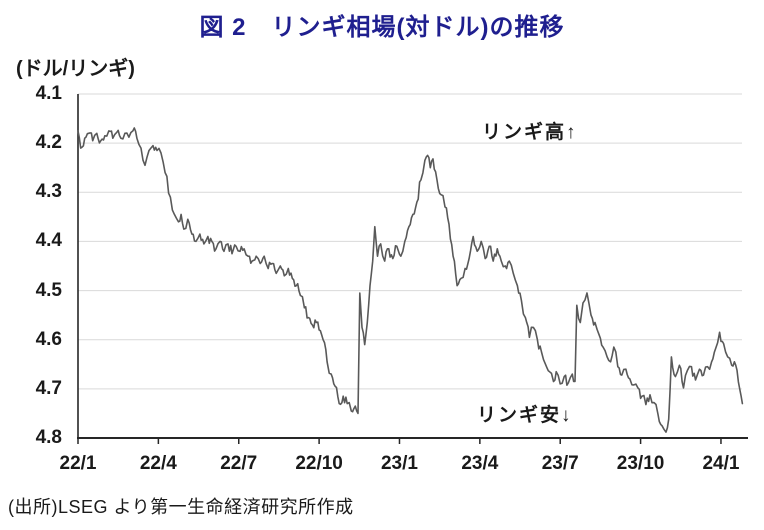 This screenshot has height=530, width=764. I want to click on y-tick-label: 4.2, so click(48, 143).